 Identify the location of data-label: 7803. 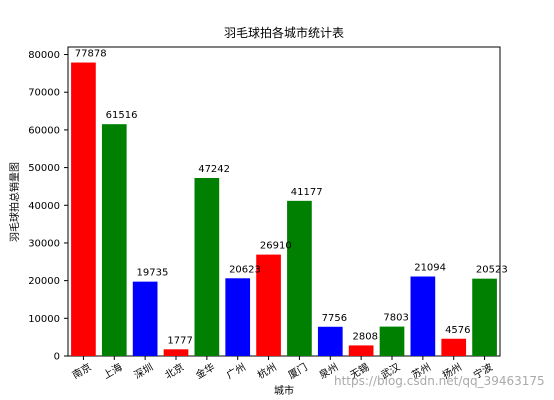
(395, 318).